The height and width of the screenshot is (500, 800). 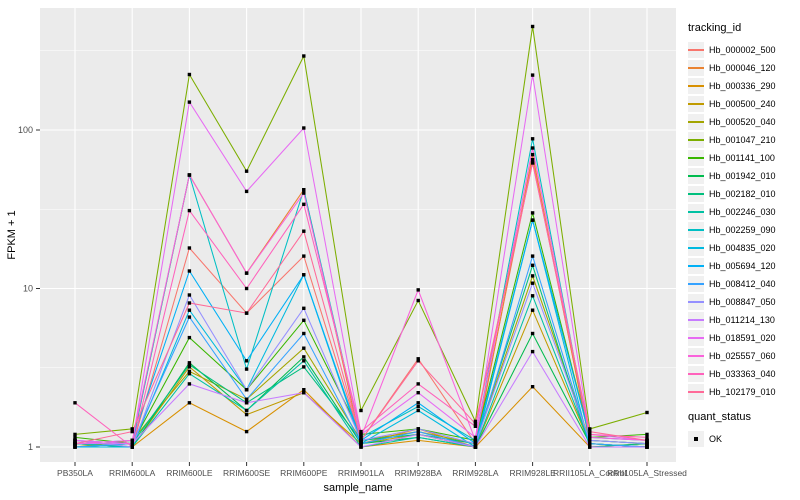 I want to click on legend-entry-ok: OK, so click(x=743, y=439).